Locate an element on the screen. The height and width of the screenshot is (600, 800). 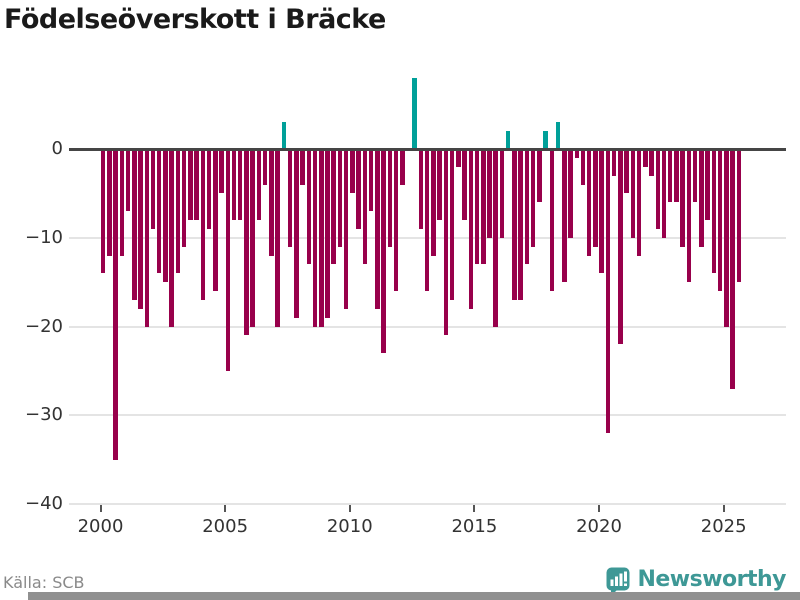
bar-2017-q4 is located at coordinates (545, 140).